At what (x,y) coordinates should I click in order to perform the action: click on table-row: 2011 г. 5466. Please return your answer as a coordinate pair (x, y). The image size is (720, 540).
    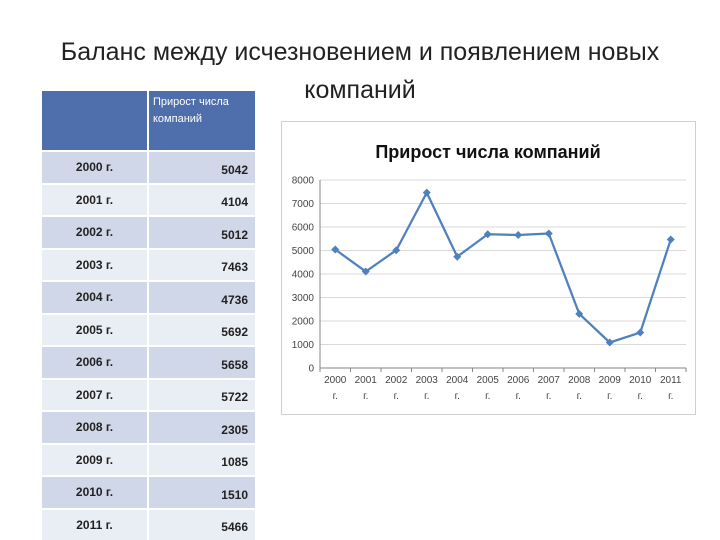
    Looking at the image, I should click on (148, 523).